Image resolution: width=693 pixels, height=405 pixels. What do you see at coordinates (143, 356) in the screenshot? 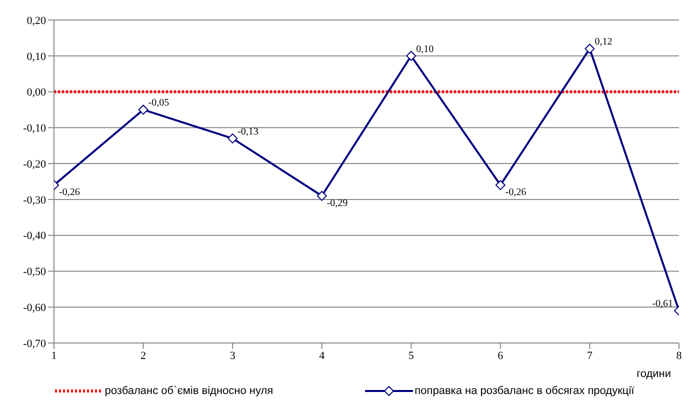
I see `x-tick-label: 2` at bounding box center [143, 356].